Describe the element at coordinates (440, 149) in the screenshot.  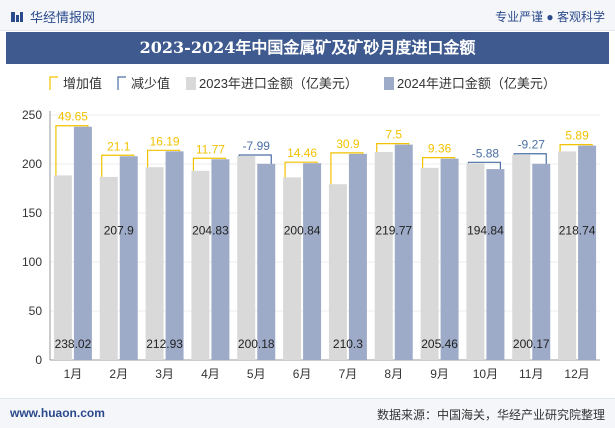
I see `change-label: 9.36` at that location.